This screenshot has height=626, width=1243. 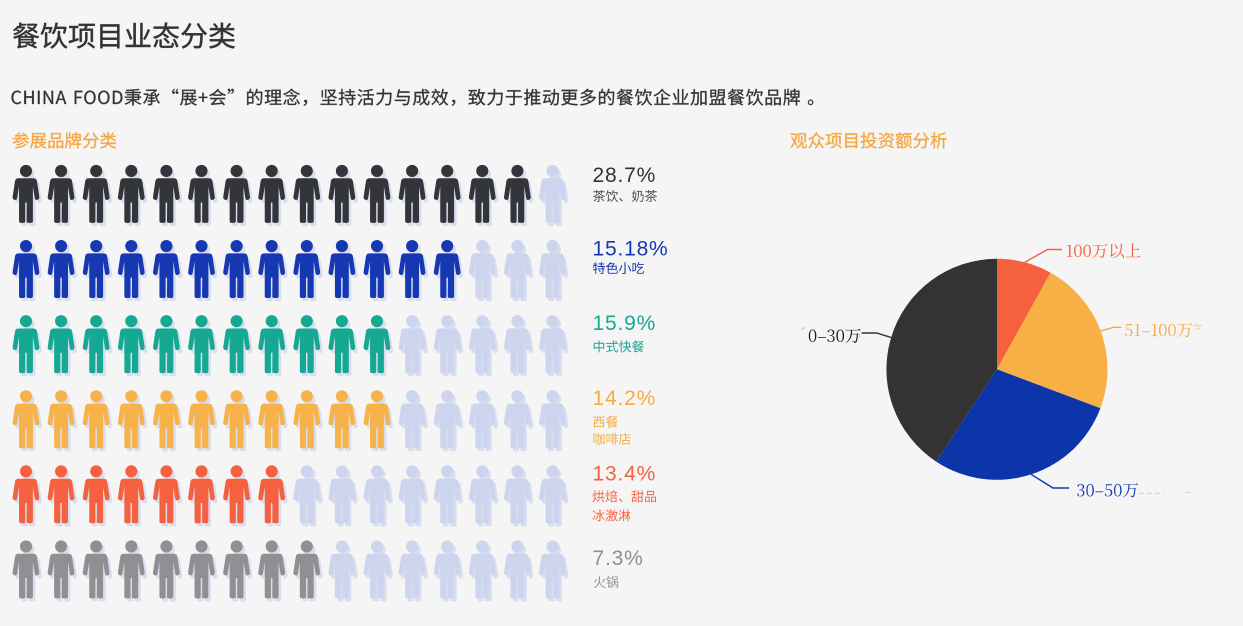 I want to click on svg-text: 7.3%, so click(x=618, y=558).